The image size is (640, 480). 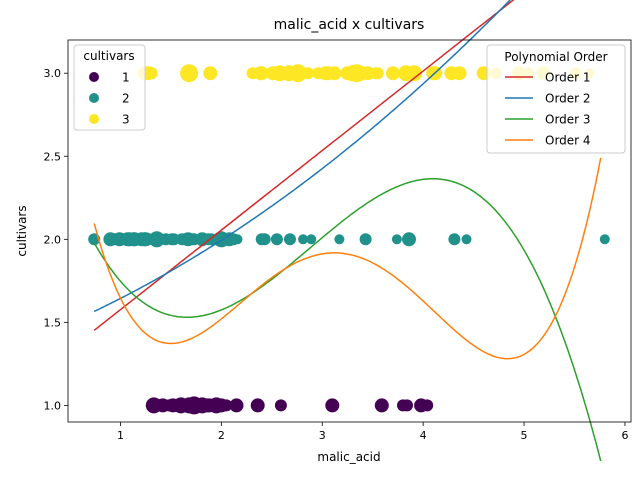 What do you see at coordinates (126, 78) in the screenshot?
I see `legend-label-cultivar-1: 1` at bounding box center [126, 78].